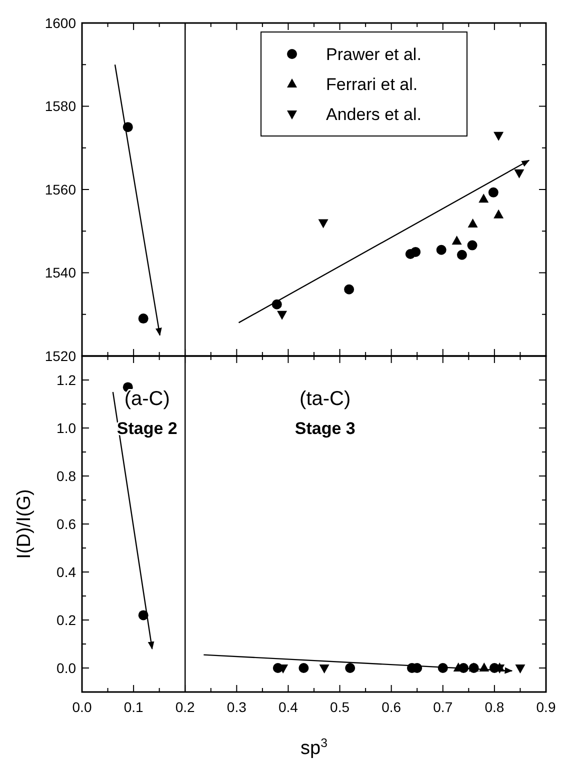 The height and width of the screenshot is (766, 561). What do you see at coordinates (325, 399) in the screenshot?
I see `annotation: (ta-C)` at bounding box center [325, 399].